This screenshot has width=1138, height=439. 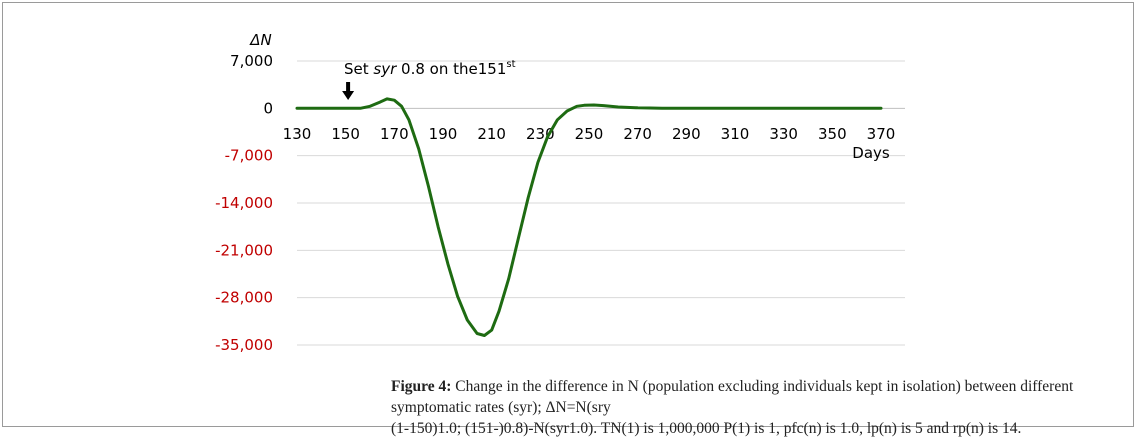 What do you see at coordinates (394, 134) in the screenshot?
I see `x-tick-label: 170` at bounding box center [394, 134].